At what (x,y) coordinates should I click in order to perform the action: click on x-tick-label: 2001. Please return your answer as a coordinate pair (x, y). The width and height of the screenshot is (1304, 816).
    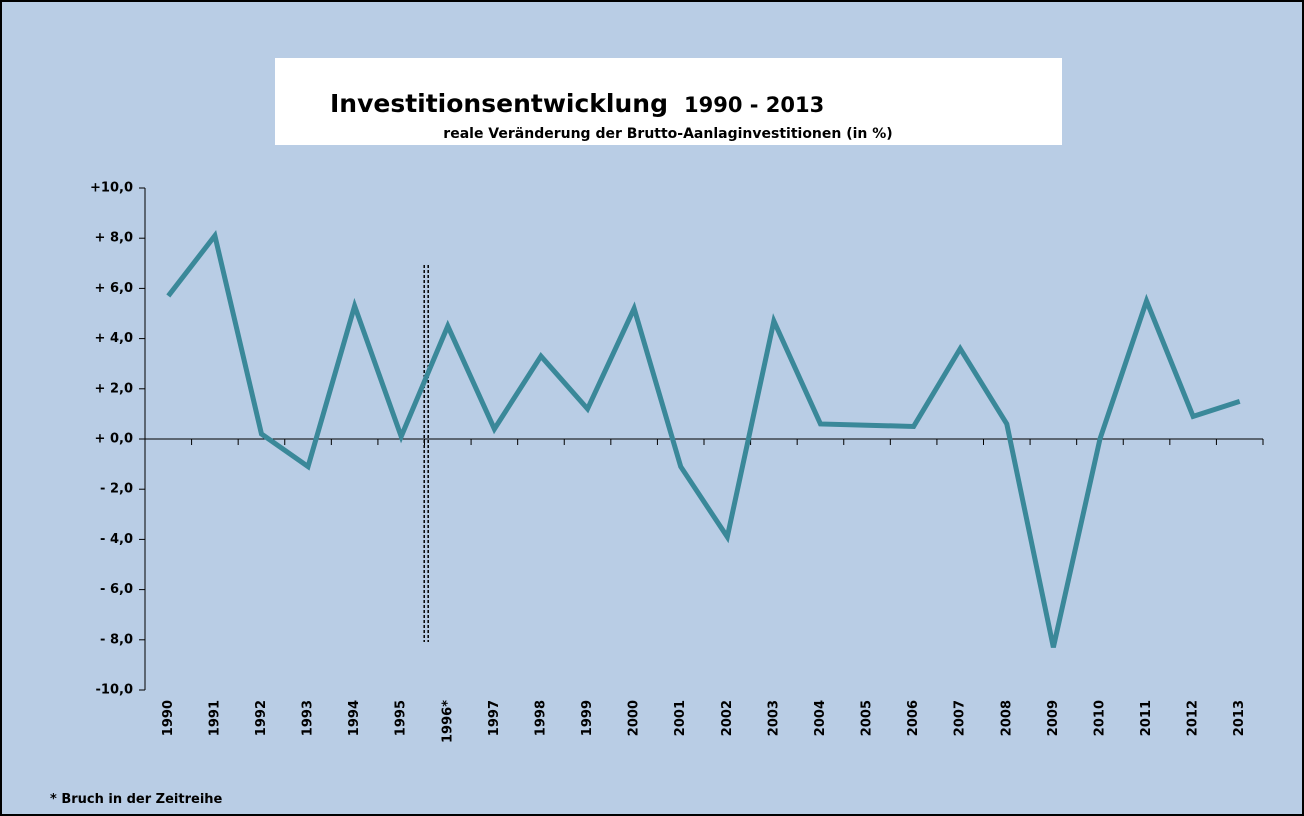
    Looking at the image, I should click on (680, 718).